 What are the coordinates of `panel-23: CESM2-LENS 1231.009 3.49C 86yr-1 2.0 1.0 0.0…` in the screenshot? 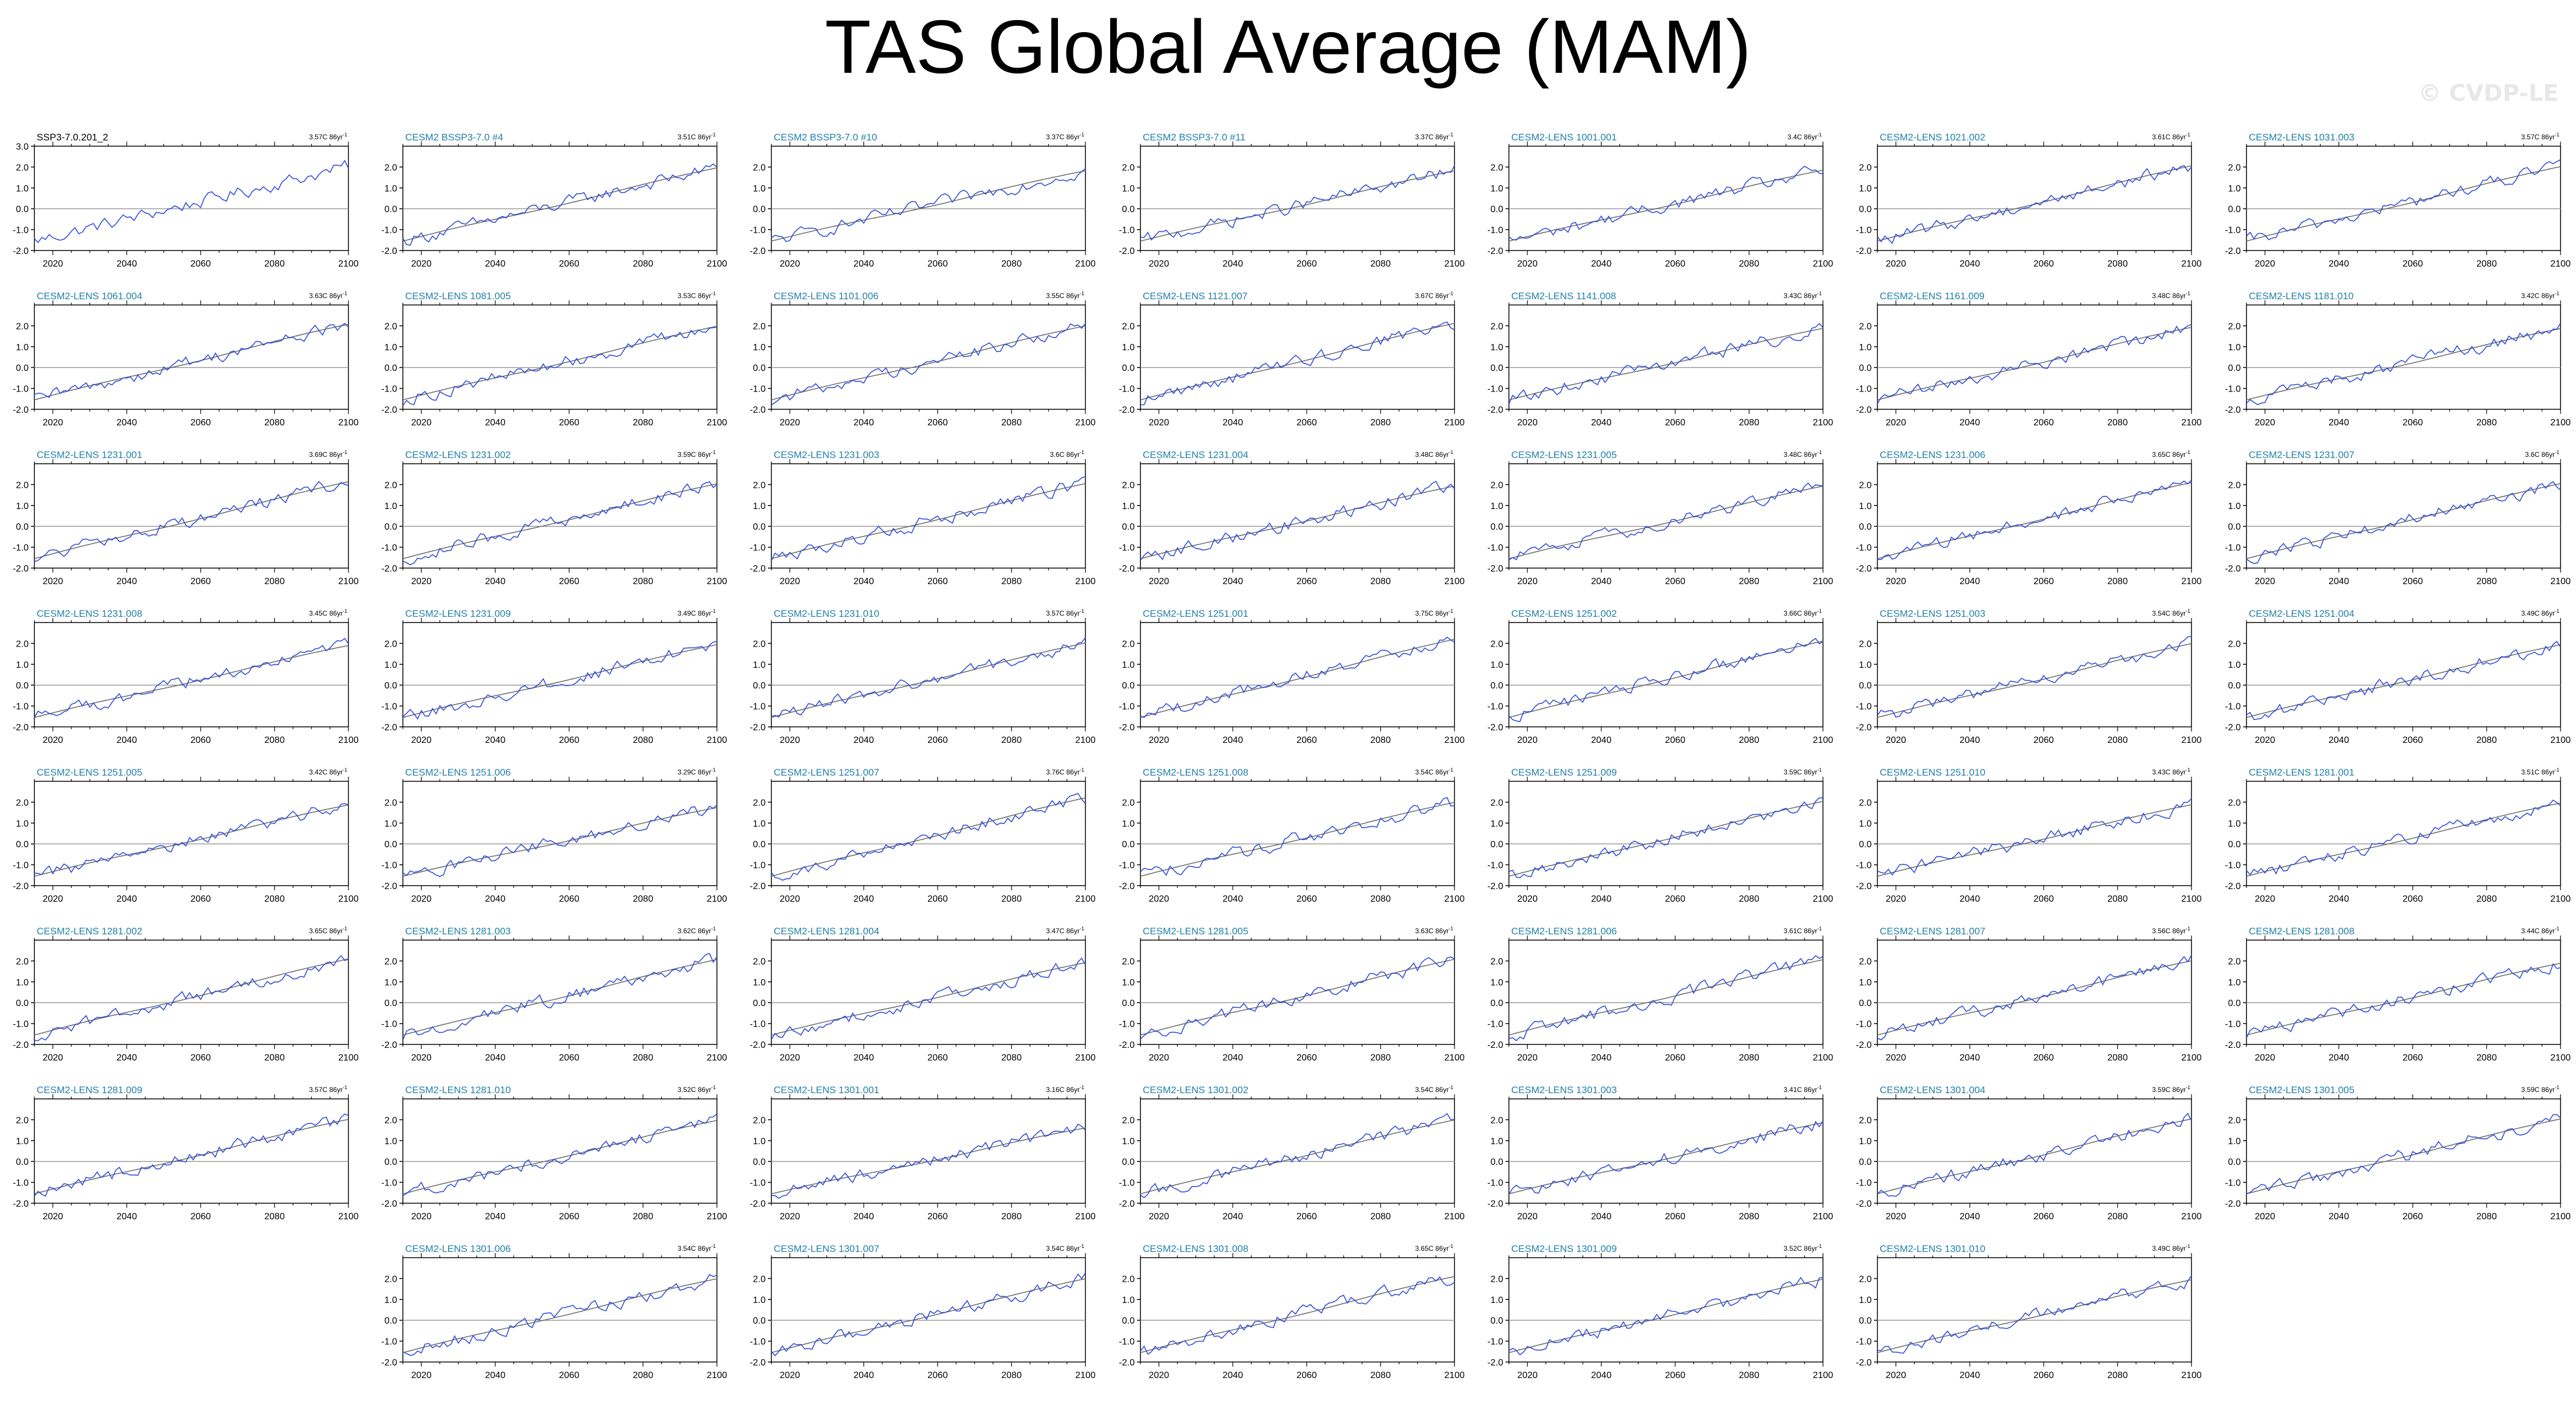 It's located at (554, 677).